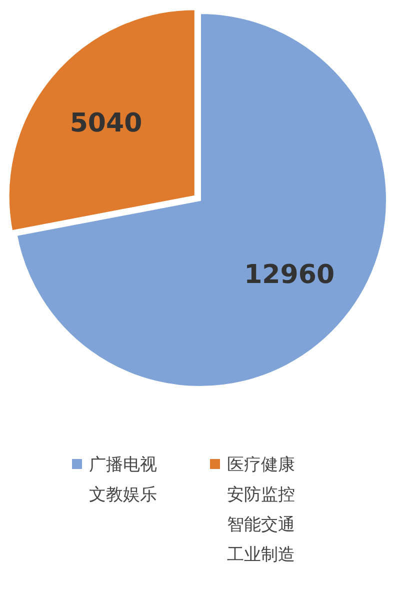 This screenshot has height=594, width=400. What do you see at coordinates (123, 480) in the screenshot?
I see `legend-label: 广播电视文教娱乐` at bounding box center [123, 480].